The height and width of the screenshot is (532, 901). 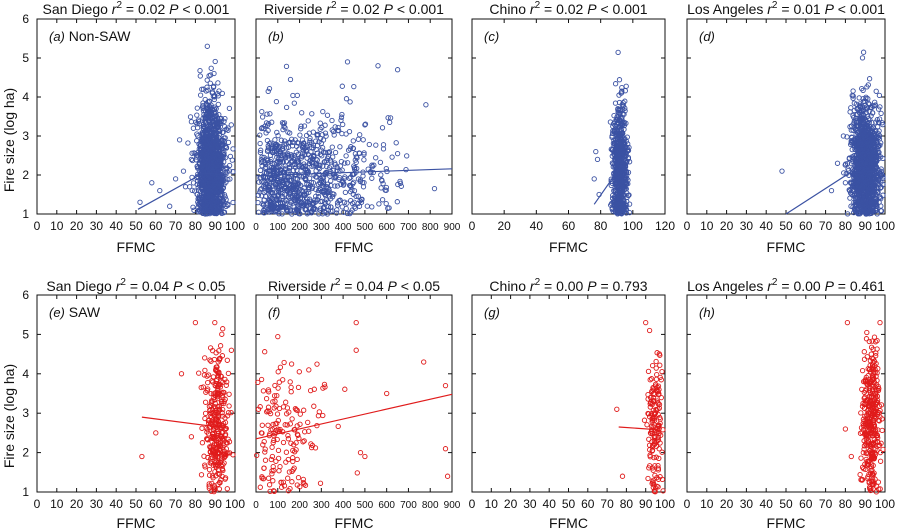 I want to click on x-tick-label: 200, so click(x=299, y=227).